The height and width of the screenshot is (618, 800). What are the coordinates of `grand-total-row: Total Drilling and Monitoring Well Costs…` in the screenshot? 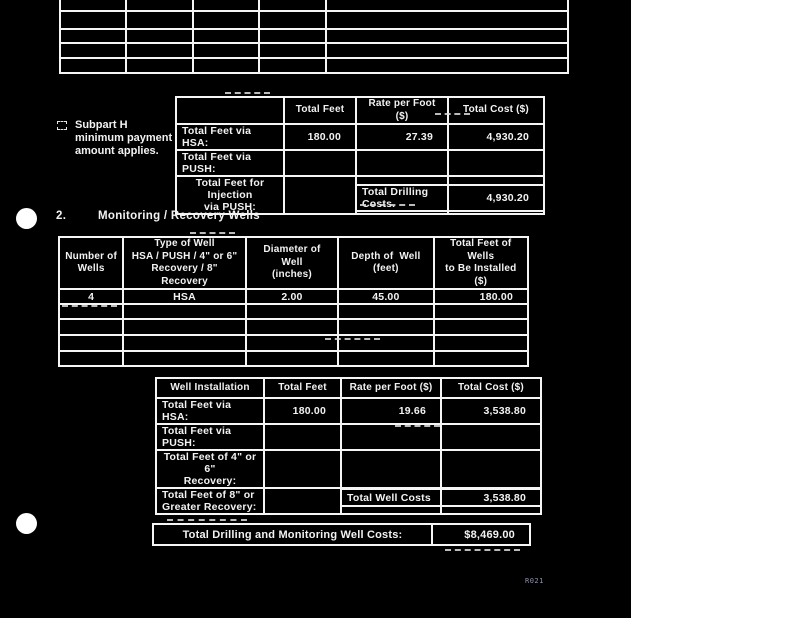 It's located at (341, 534).